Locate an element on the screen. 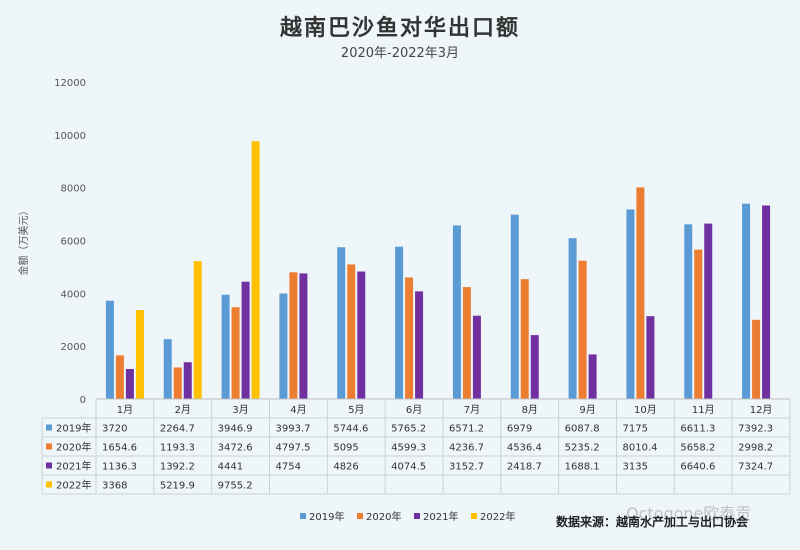  data-value: 5658.2 is located at coordinates (697, 448).